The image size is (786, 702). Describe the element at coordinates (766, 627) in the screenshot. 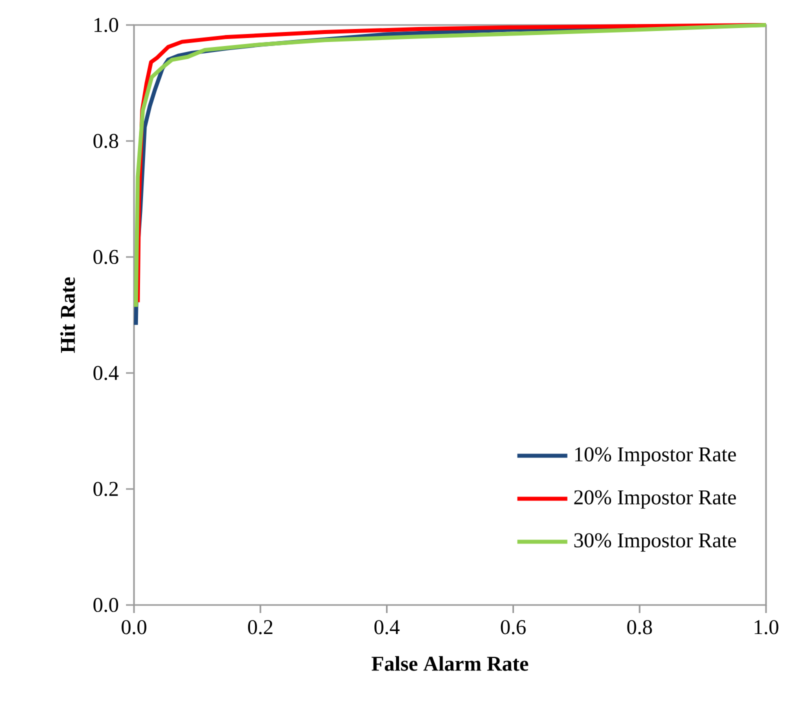

I see `x-tick-label: 1.0` at that location.